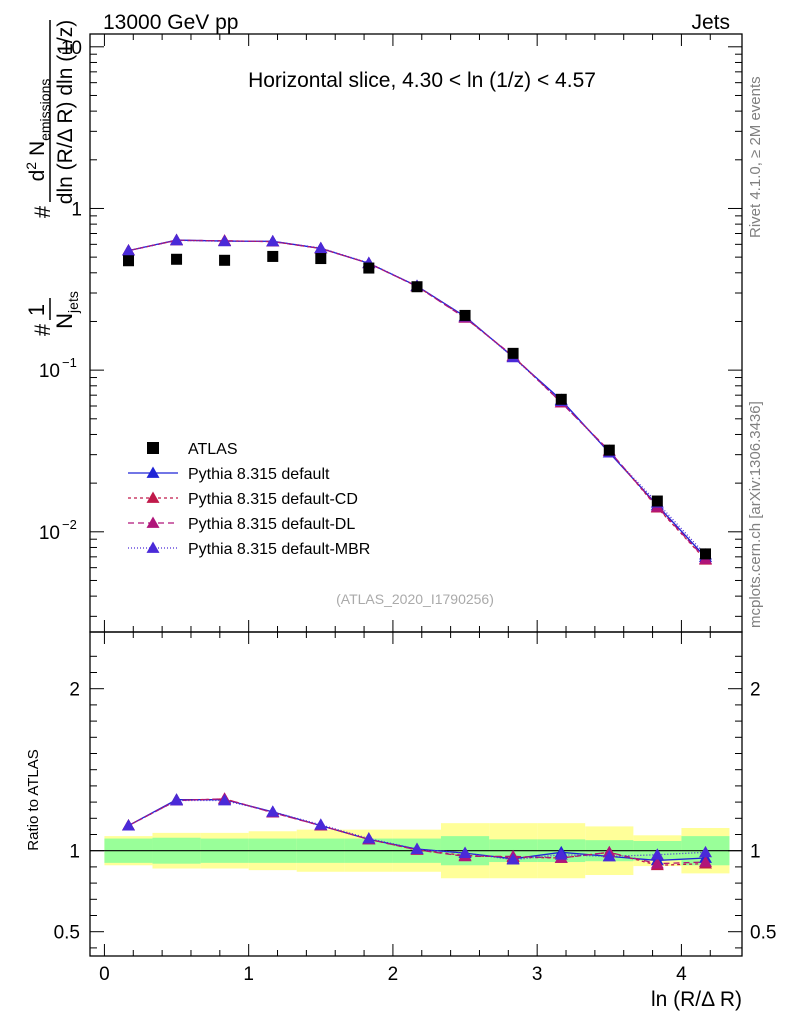  What do you see at coordinates (67, 933) in the screenshot?
I see `ratio-y-tick-label-left: 0.5` at bounding box center [67, 933].